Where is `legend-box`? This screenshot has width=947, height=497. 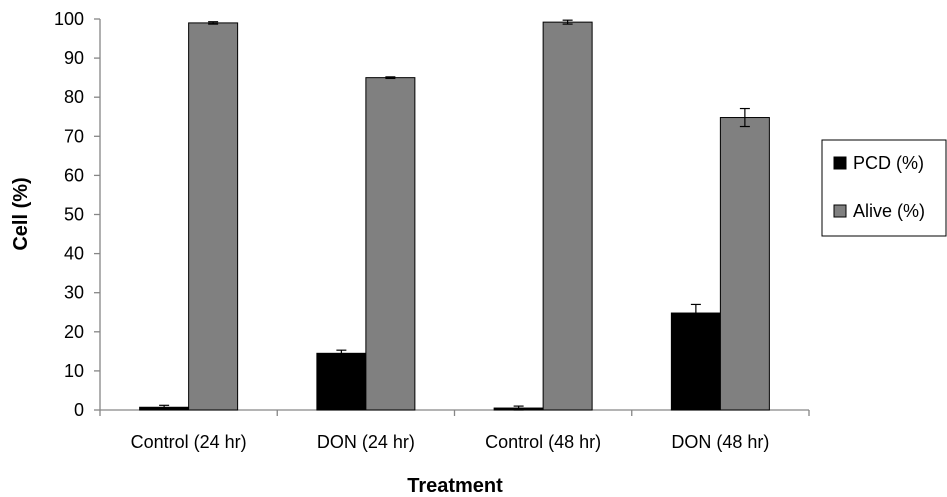
legend-box is located at coordinates (884, 188).